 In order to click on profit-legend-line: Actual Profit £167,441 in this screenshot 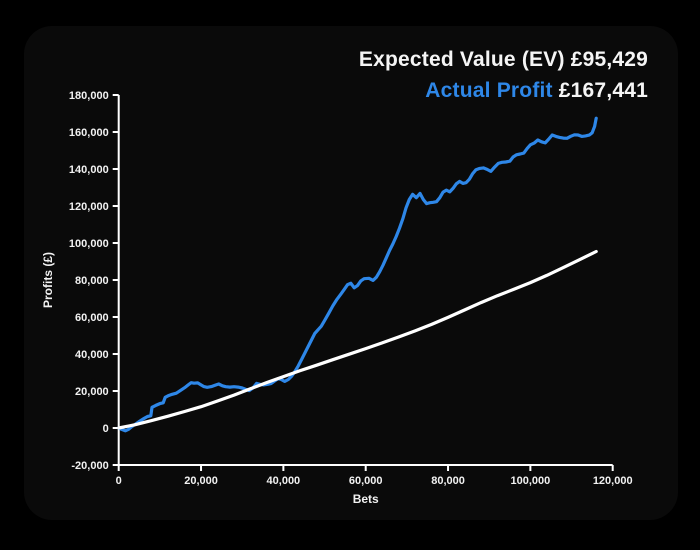, I will do `click(503, 90)`.